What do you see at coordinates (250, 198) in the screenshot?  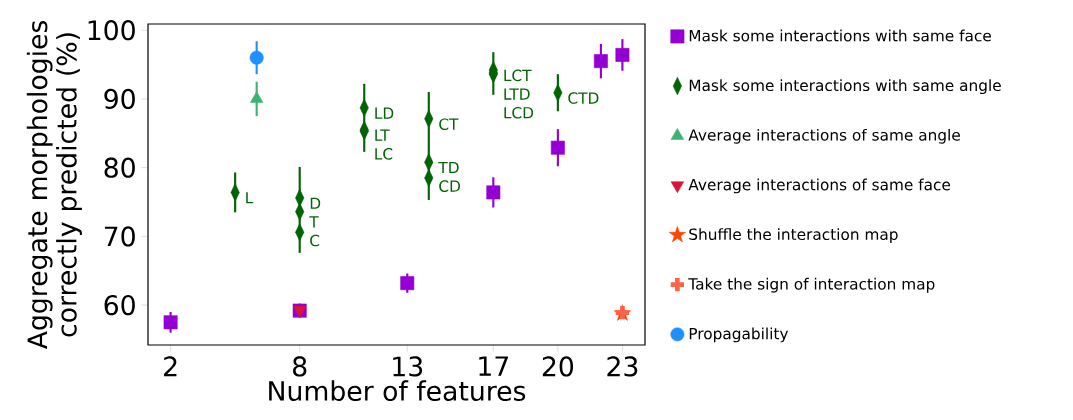 I see `annotation: L` at bounding box center [250, 198].